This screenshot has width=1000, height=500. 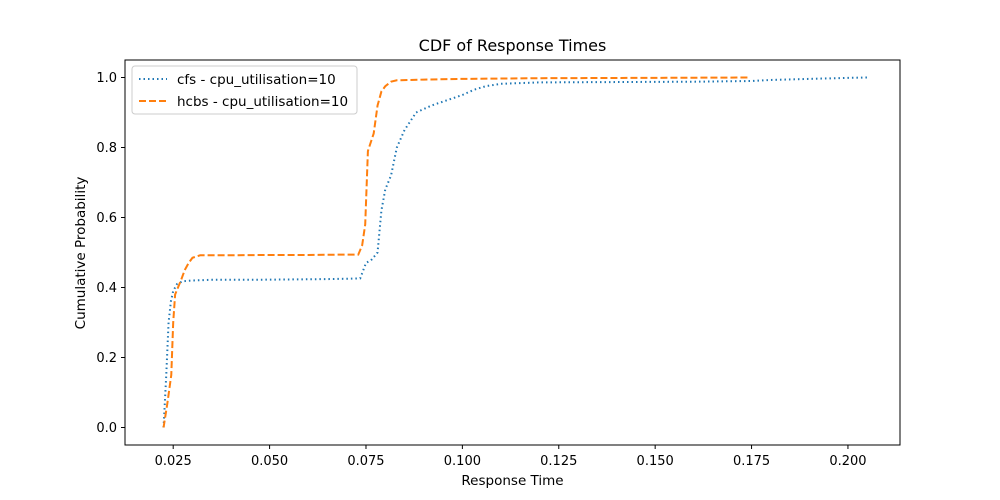 I want to click on legend-label-hcbs: hcbs - cpu_utilisation=10, so click(x=262, y=102).